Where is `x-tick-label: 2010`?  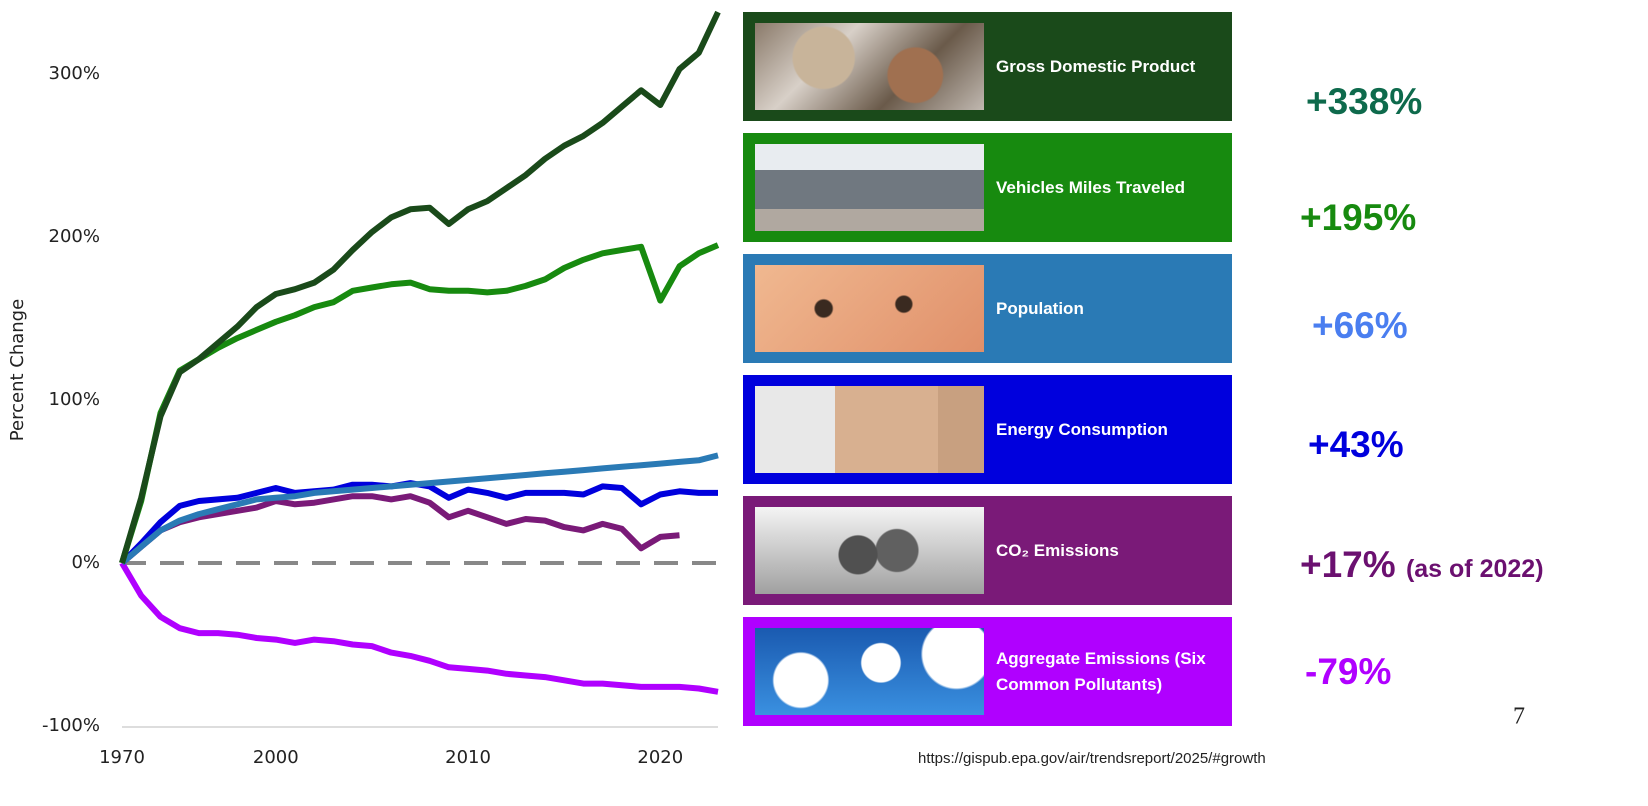 x-tick-label: 2010 is located at coordinates (468, 757).